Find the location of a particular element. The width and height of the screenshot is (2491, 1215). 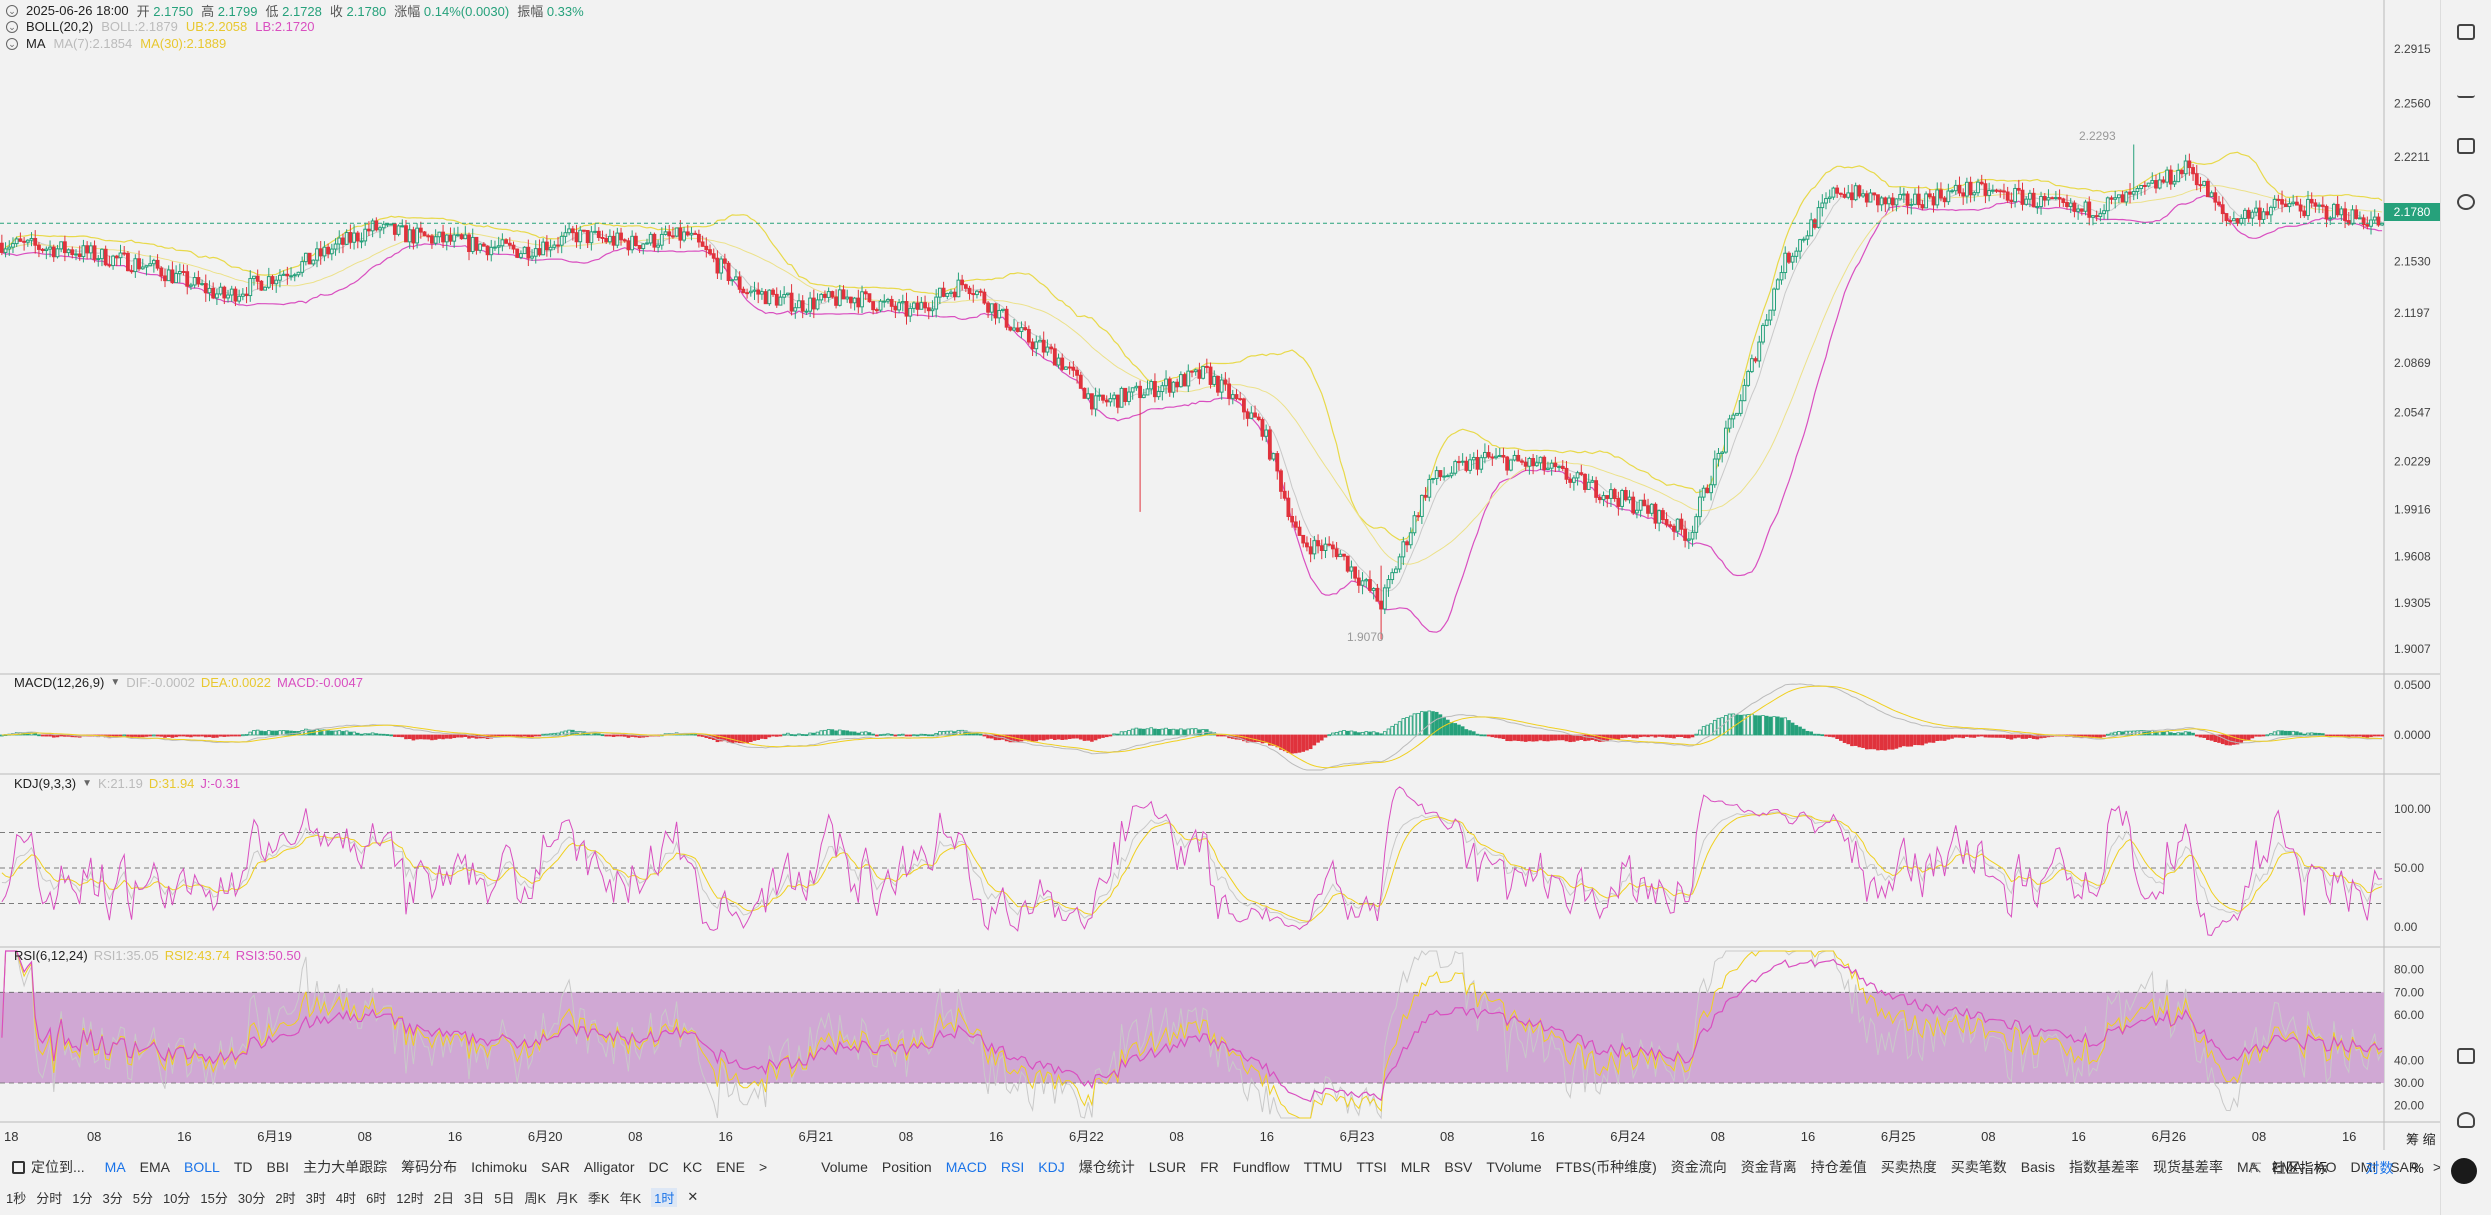

interval-0: 1秒 is located at coordinates (16, 1198).